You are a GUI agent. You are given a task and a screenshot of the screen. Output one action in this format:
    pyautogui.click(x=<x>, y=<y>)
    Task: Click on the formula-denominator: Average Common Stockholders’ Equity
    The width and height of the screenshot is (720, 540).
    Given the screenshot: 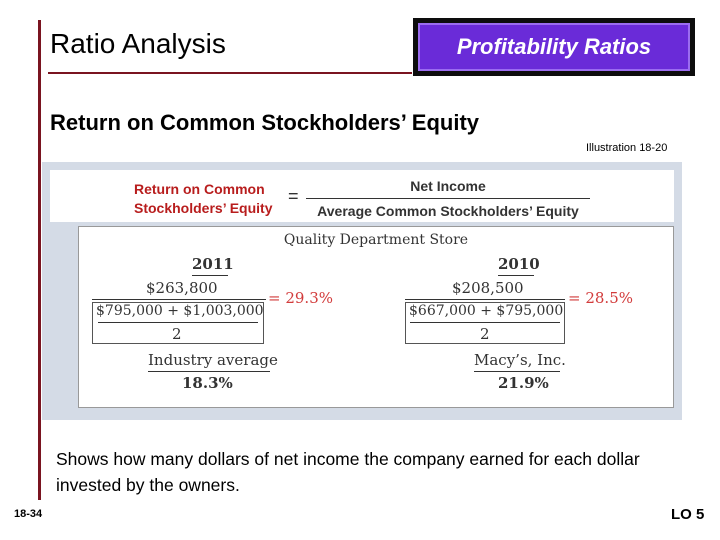 What is the action you would take?
    pyautogui.click(x=448, y=211)
    